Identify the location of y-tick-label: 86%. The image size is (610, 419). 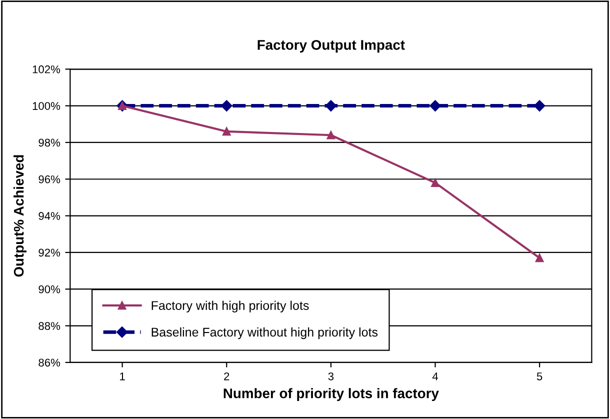
(49, 362).